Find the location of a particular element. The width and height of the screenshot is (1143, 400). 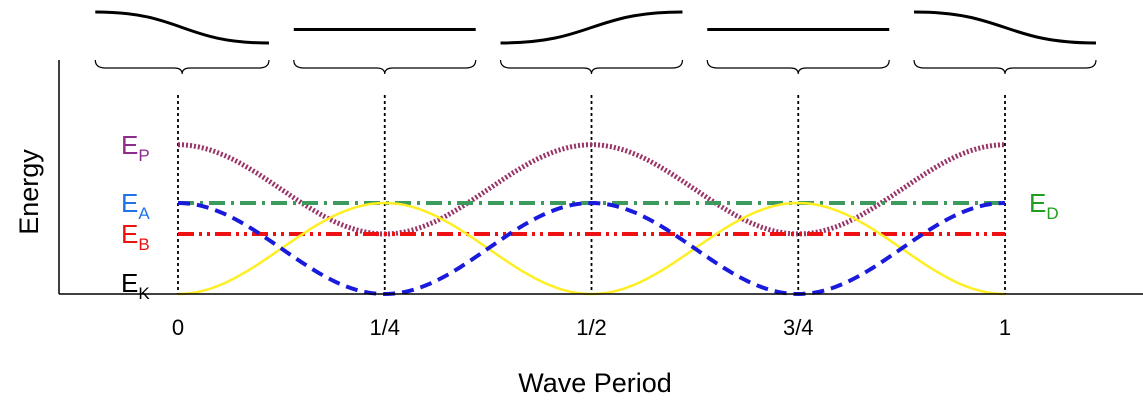

label-ek: EK is located at coordinates (135, 285).